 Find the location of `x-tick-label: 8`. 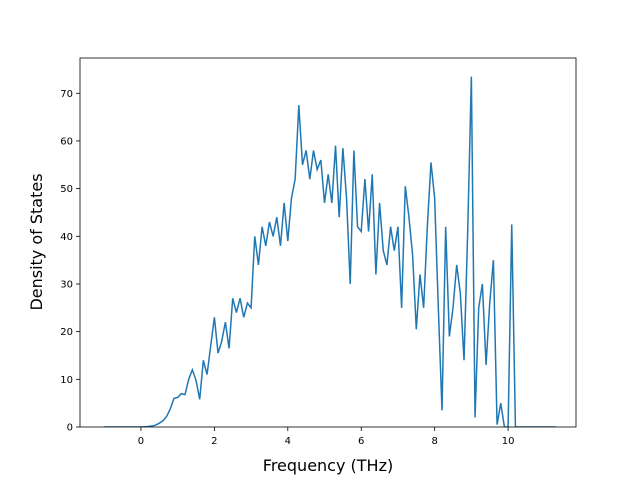

x-tick-label: 8 is located at coordinates (434, 441).